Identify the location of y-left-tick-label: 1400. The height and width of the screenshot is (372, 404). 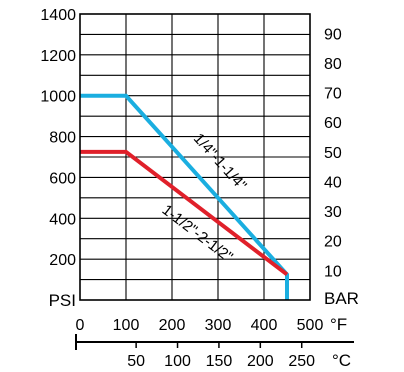
(58, 15).